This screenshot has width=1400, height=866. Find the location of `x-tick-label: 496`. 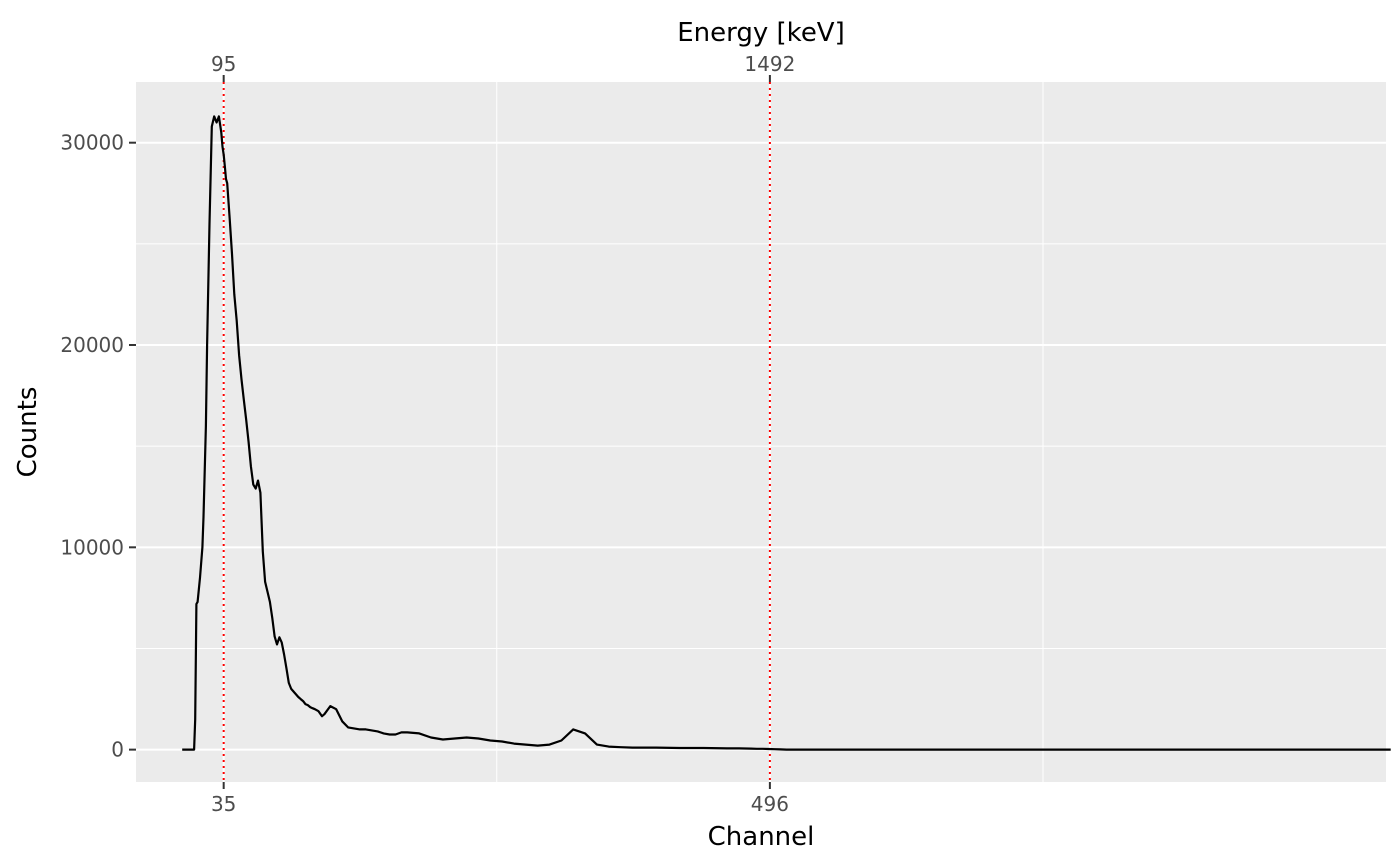

x-tick-label: 496 is located at coordinates (770, 804).